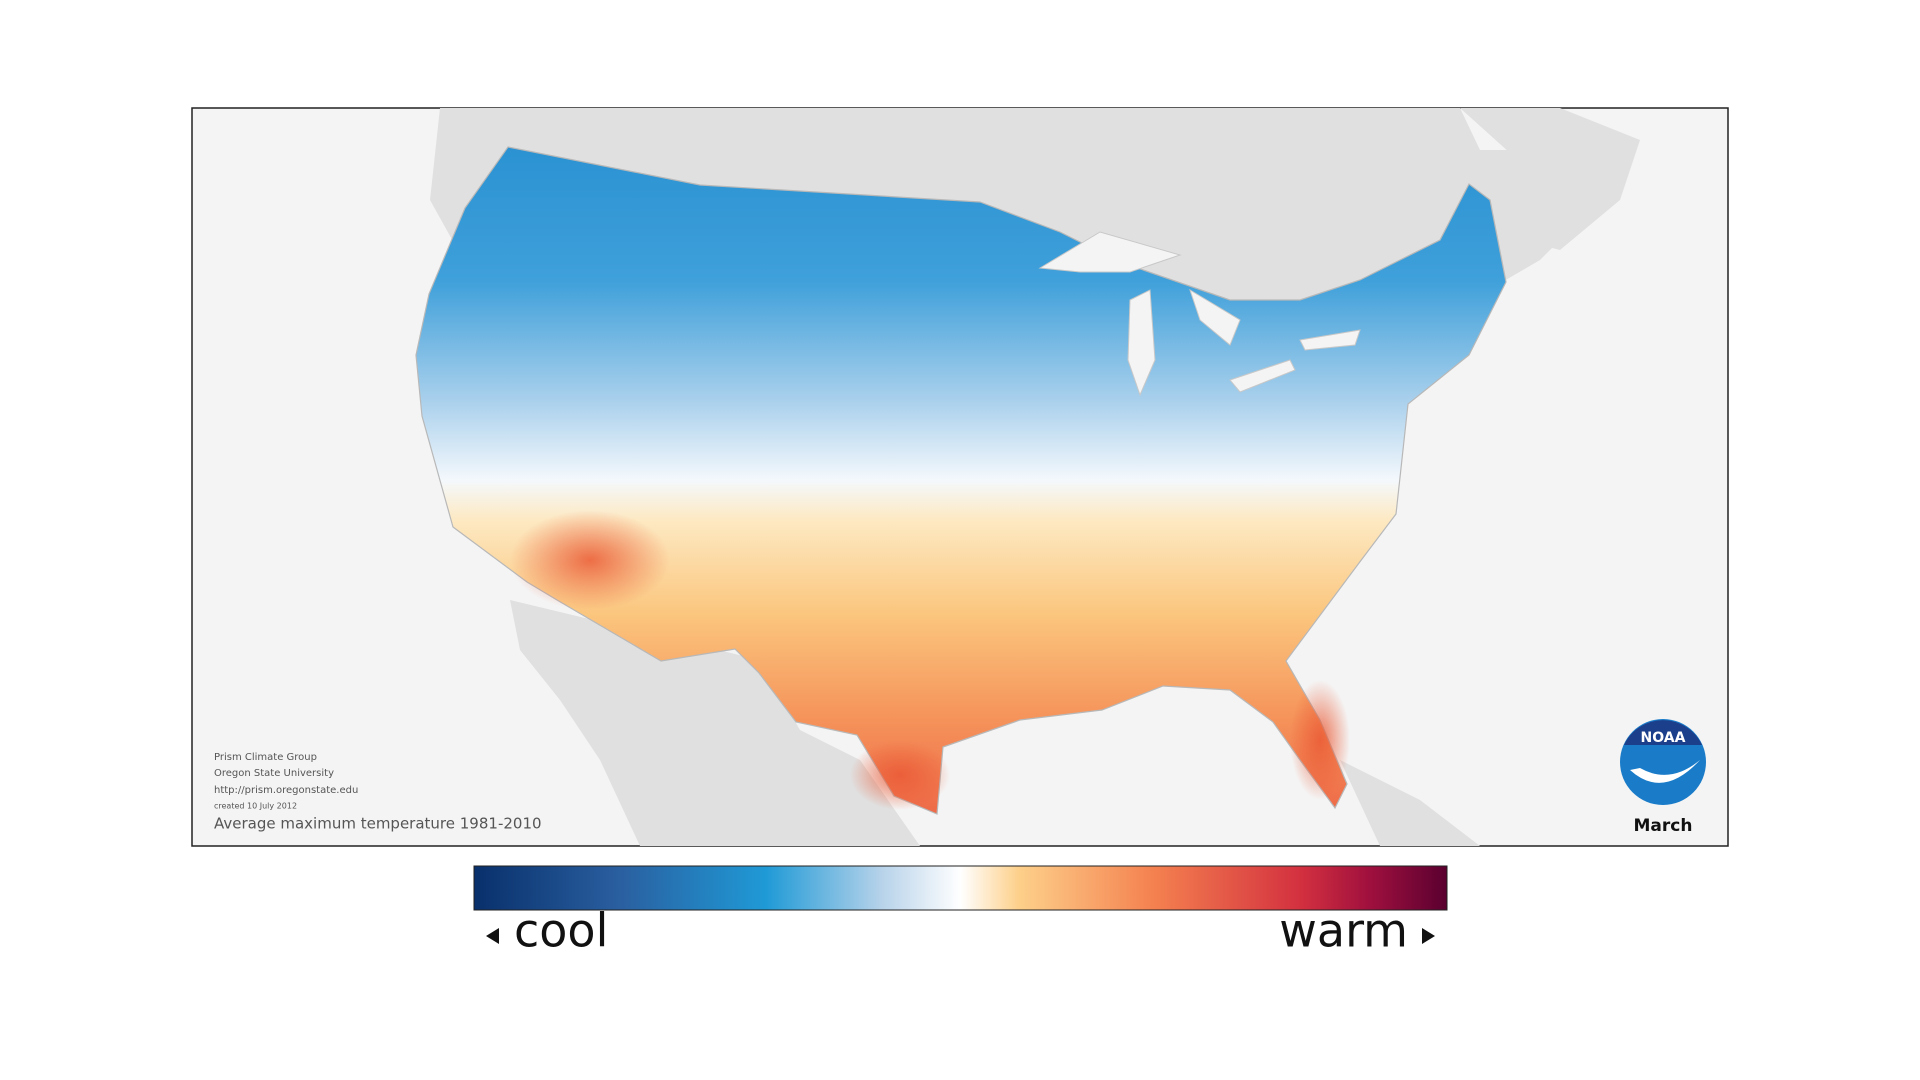 The height and width of the screenshot is (1080, 1920). Describe the element at coordinates (255, 806) in the screenshot. I see `credit-line: created 10 July 2012` at that location.